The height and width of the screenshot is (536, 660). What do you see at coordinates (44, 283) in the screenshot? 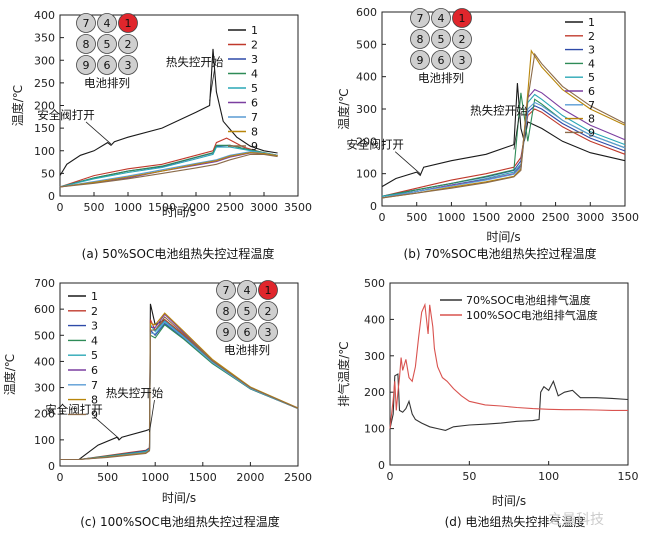
I see `y-tick-label: 700` at bounding box center [44, 283].